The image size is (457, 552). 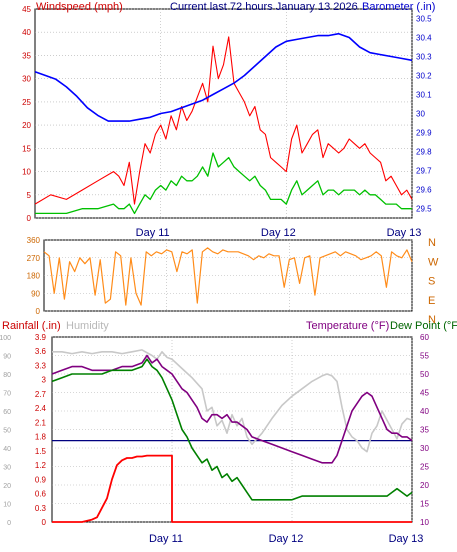 What do you see at coordinates (424, 337) in the screenshot?
I see `temperature-tick-label: 60` at bounding box center [424, 337].